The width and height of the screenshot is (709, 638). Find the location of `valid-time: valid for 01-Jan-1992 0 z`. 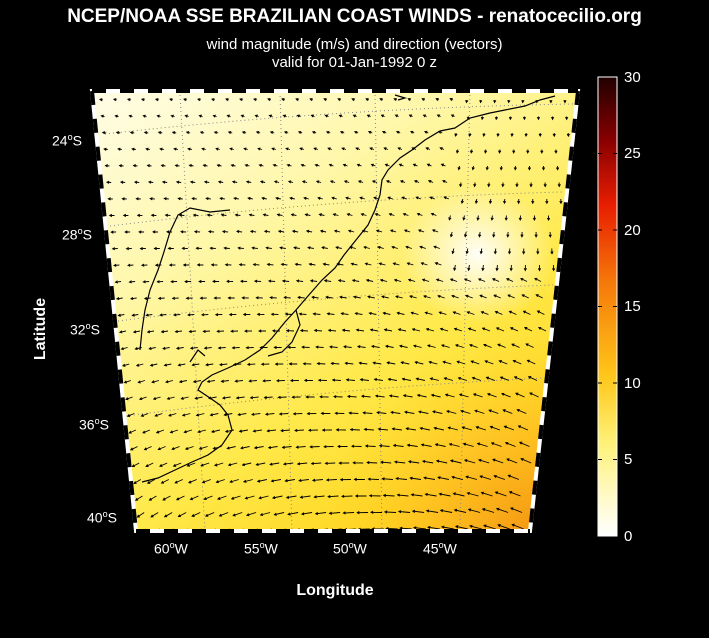

valid-time: valid for 01-Jan-1992 0 z is located at coordinates (354, 62).